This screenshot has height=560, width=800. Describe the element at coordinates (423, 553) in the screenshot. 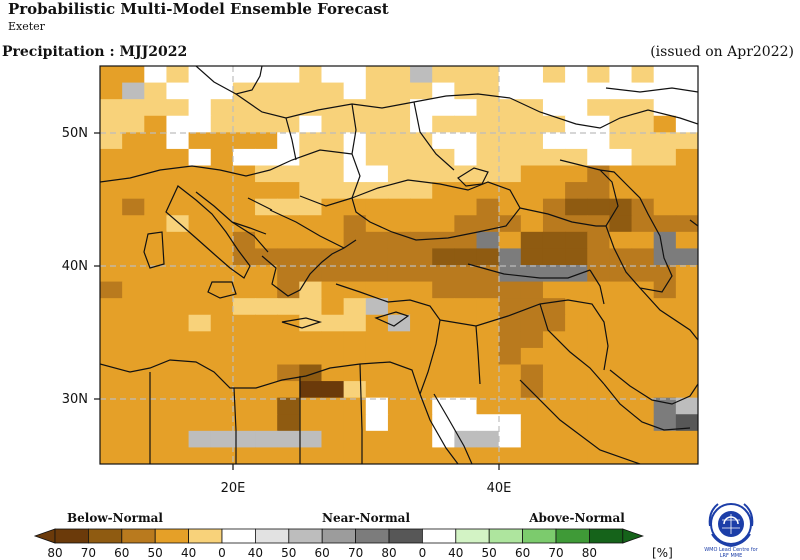

I see `legend-tick: 0` at that location.